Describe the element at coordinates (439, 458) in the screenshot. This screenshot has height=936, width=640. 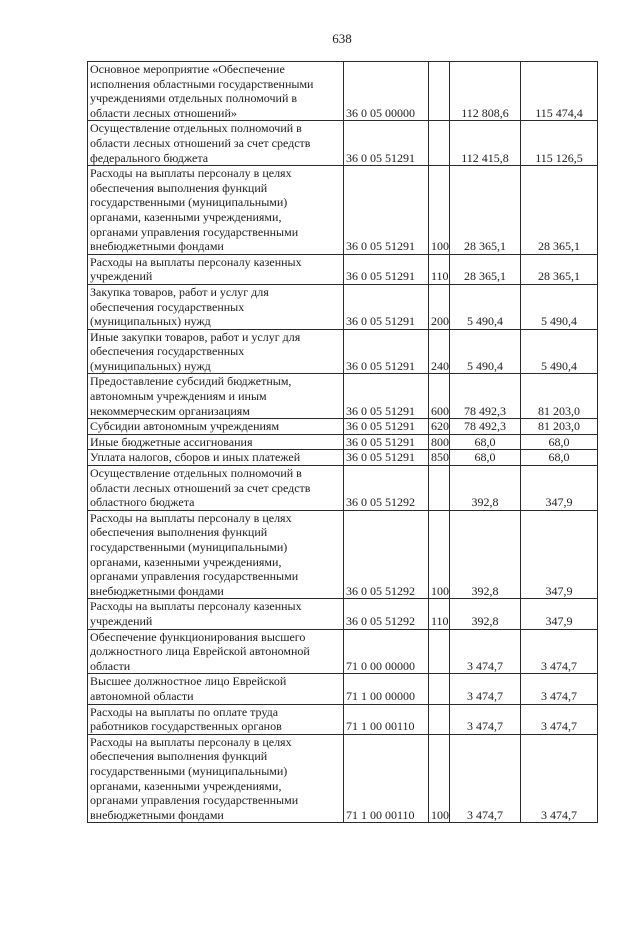
I see `cell-expense-type-code: 850` at that location.